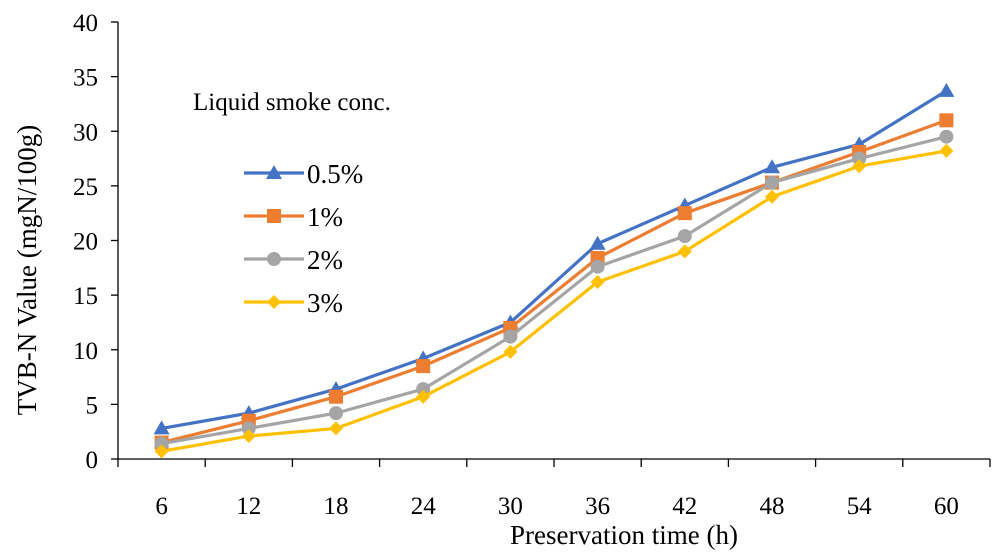  I want to click on legend-label: 3%, so click(325, 303).